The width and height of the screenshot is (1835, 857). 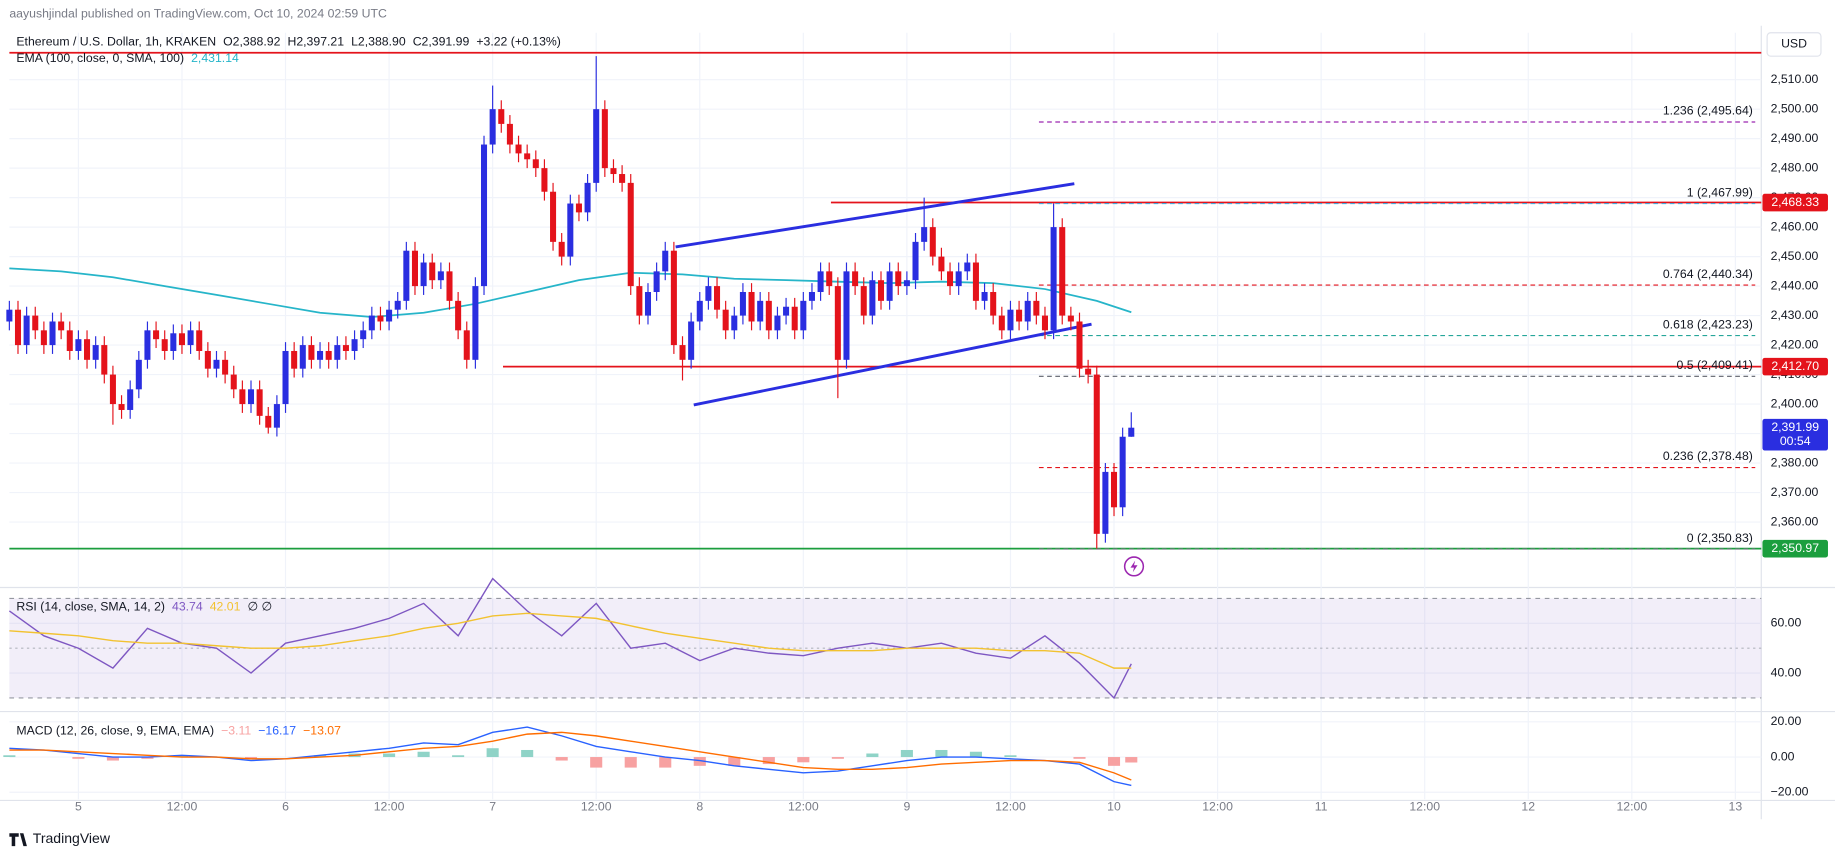 What do you see at coordinates (1708, 456) in the screenshot?
I see `fib-label: 0.236 (2,378.48)` at bounding box center [1708, 456].